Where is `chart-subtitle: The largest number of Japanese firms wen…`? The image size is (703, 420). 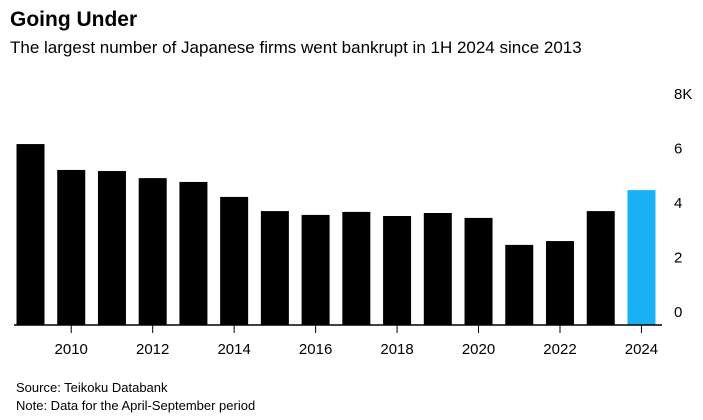
chart-subtitle: The largest number of Japanese firms wen… is located at coordinates (296, 47).